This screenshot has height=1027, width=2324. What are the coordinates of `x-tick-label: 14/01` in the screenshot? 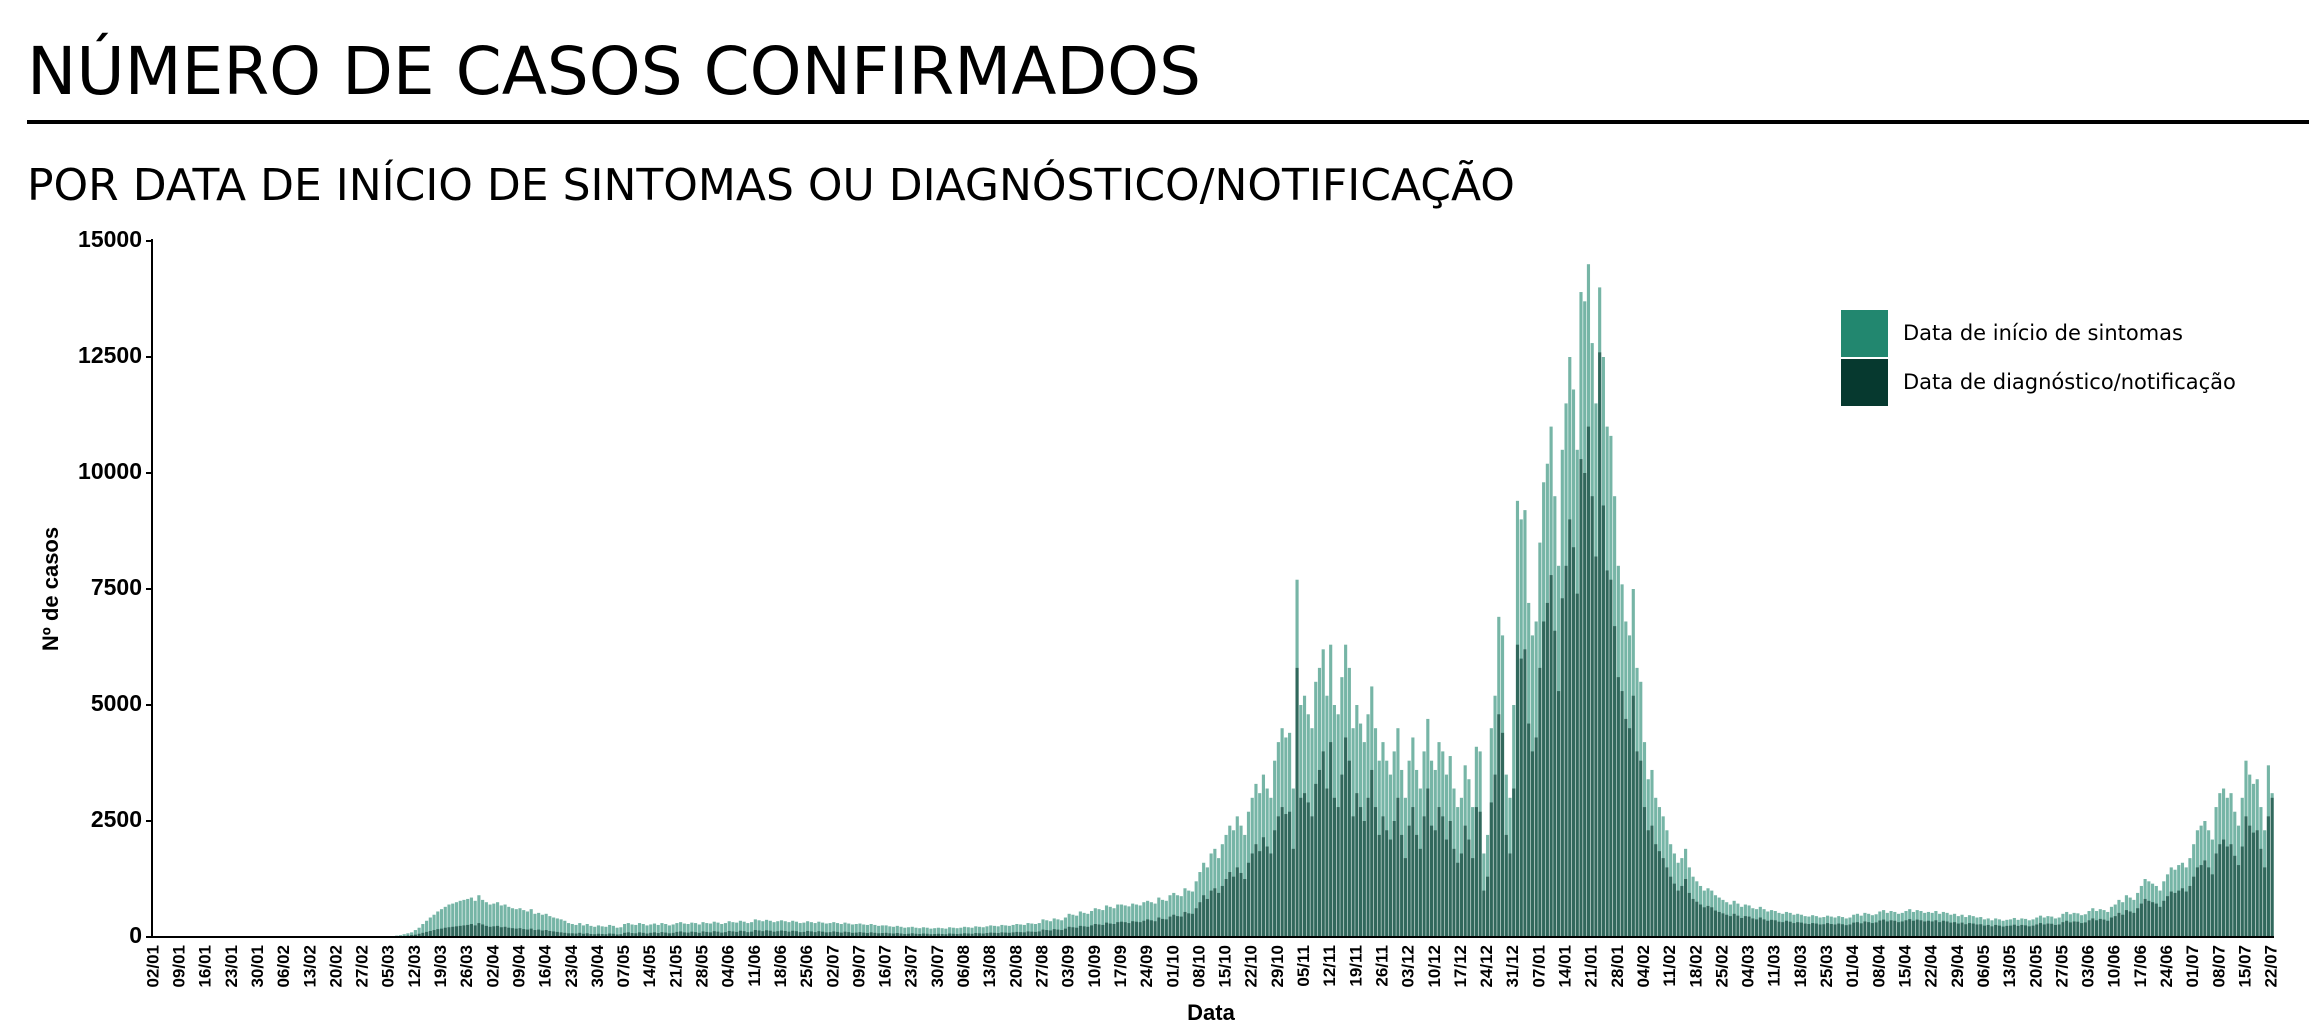 It's located at (1565, 966).